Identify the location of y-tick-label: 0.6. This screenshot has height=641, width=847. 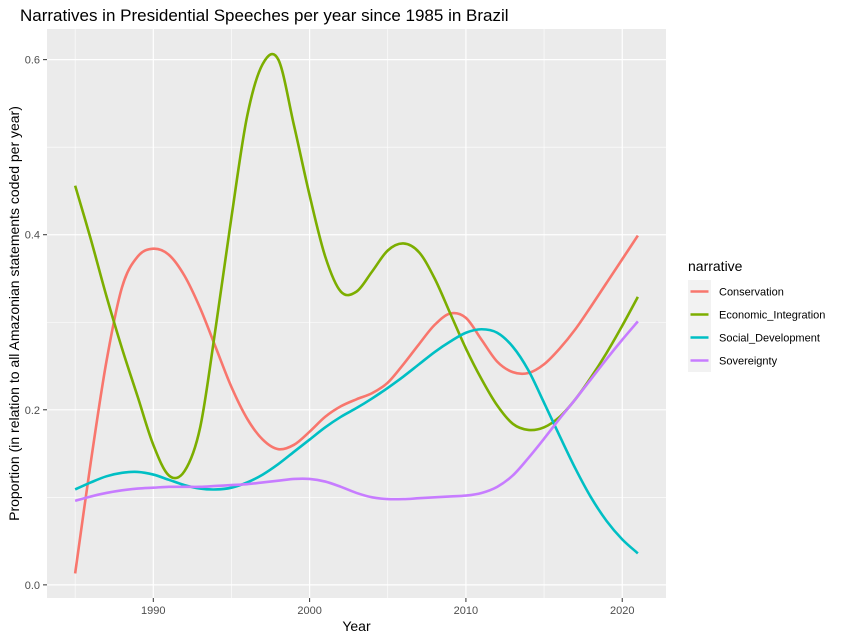
(32, 61).